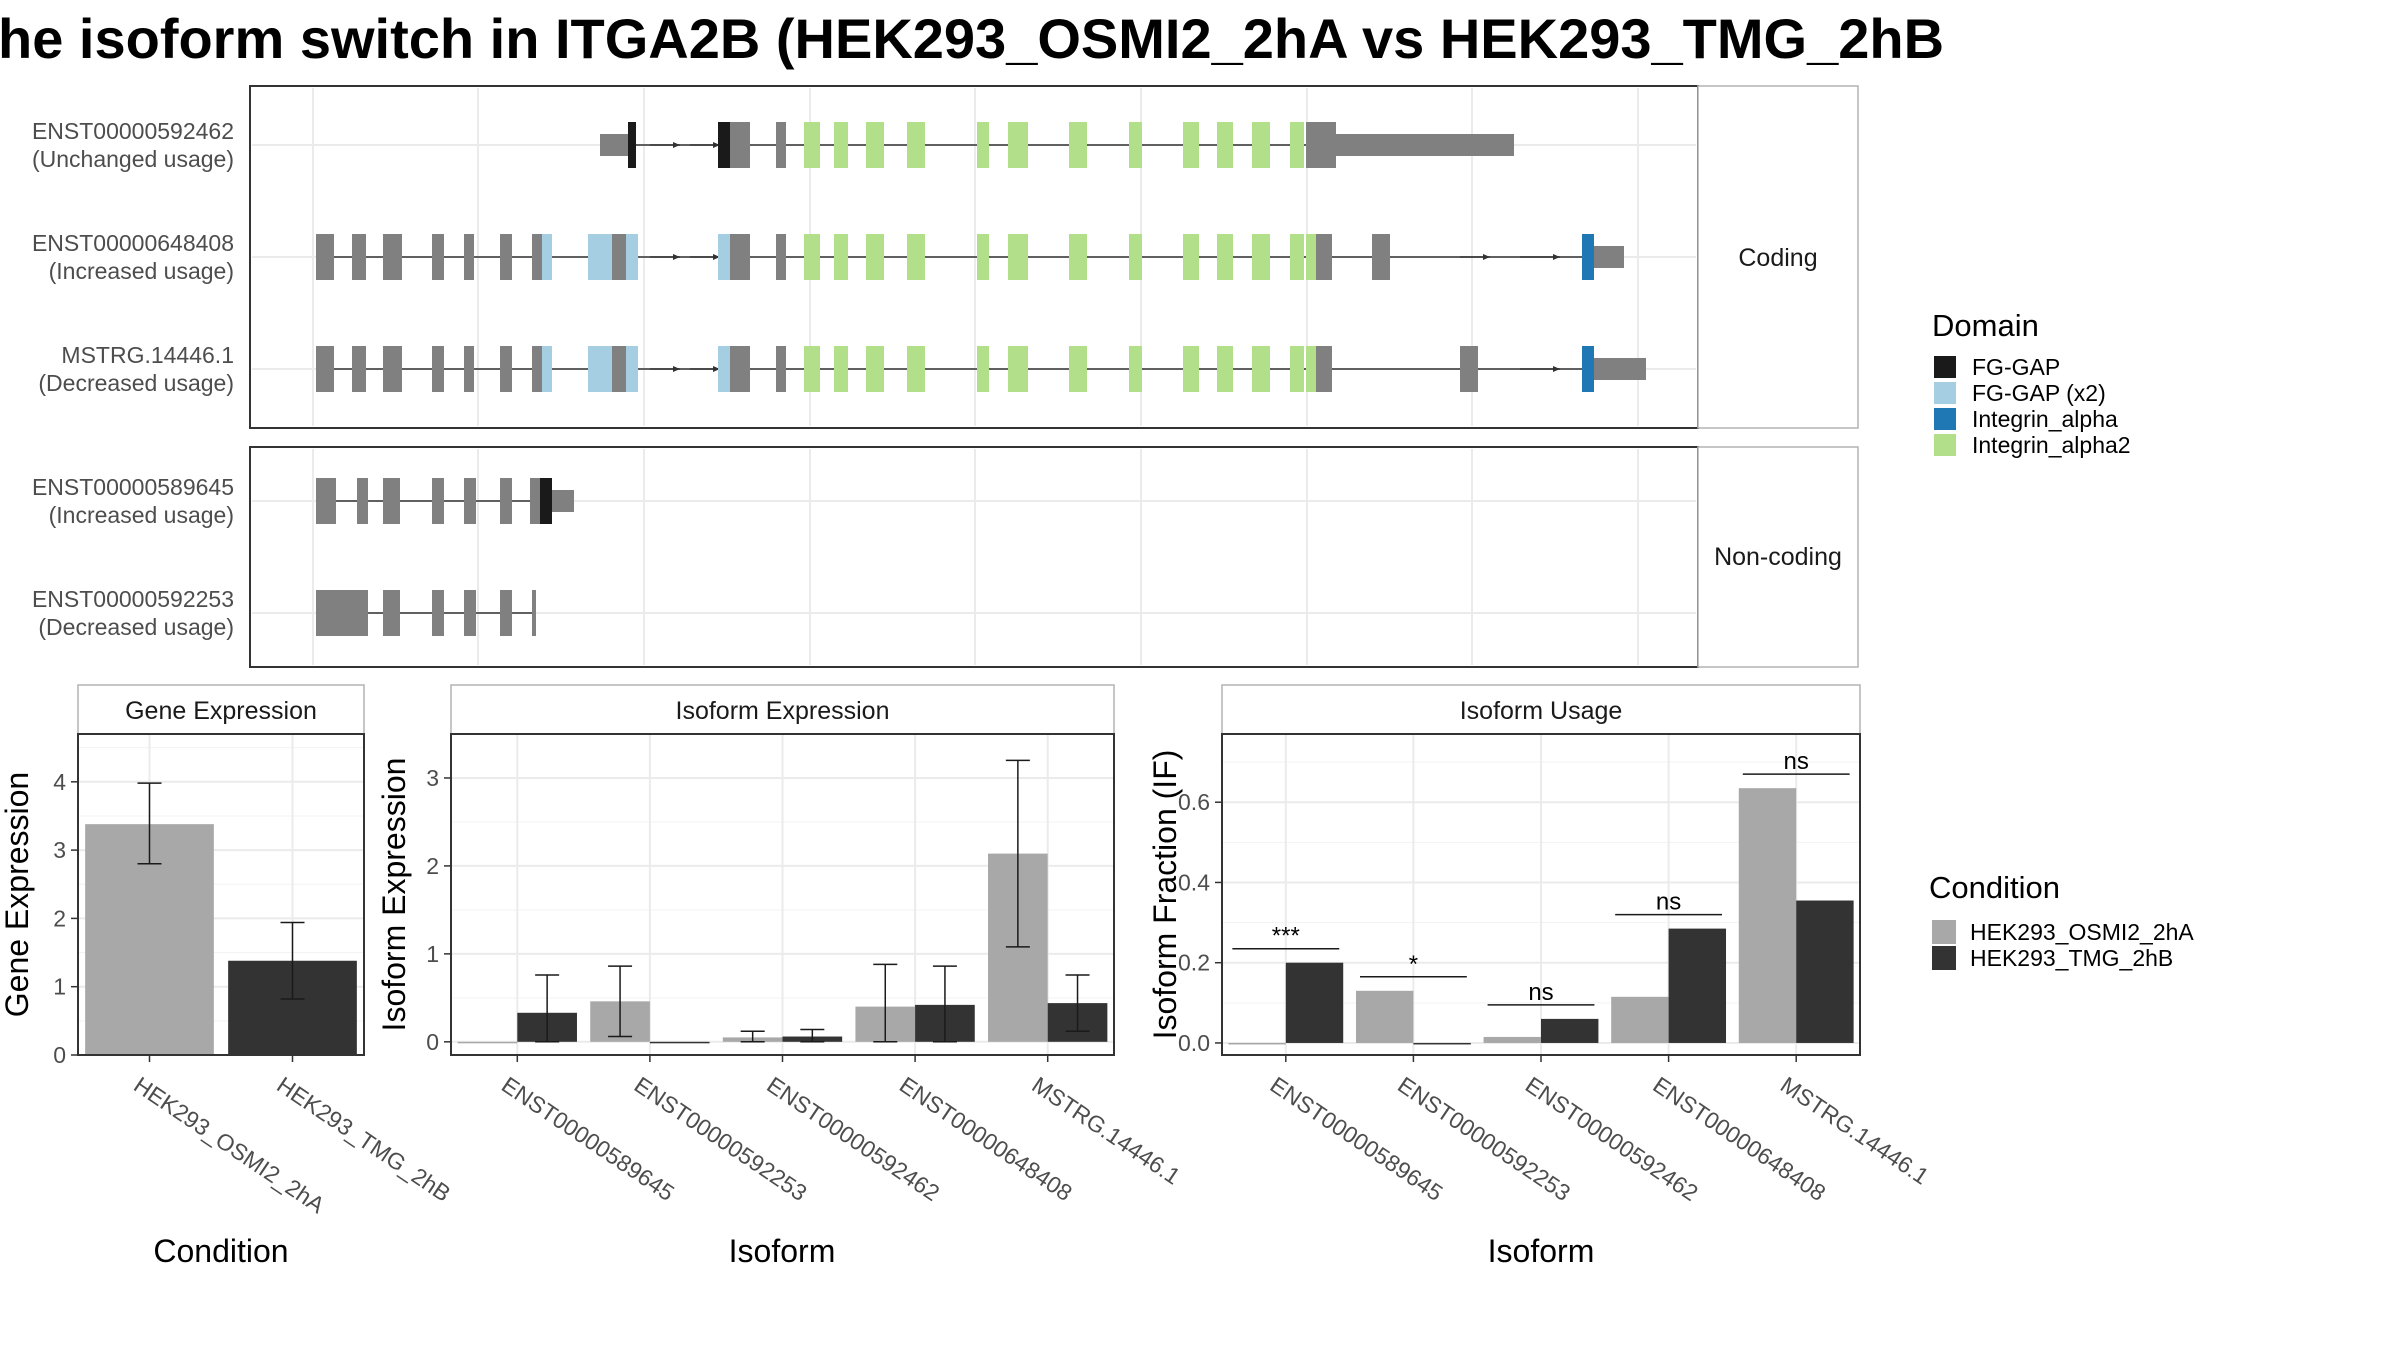  I want to click on transcript-id-label: ENST00000589645, so click(133, 487).